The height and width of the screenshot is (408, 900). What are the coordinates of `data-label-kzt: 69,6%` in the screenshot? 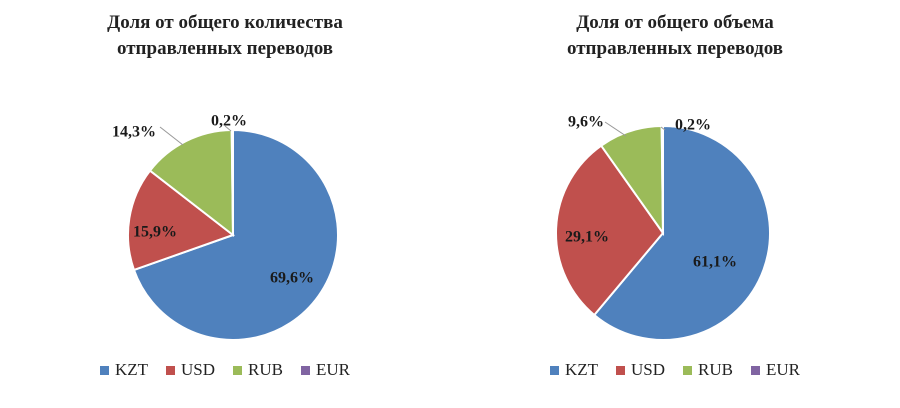 It's located at (292, 278).